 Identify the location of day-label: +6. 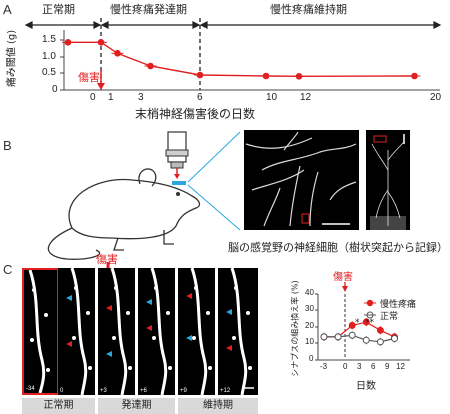
(143, 391).